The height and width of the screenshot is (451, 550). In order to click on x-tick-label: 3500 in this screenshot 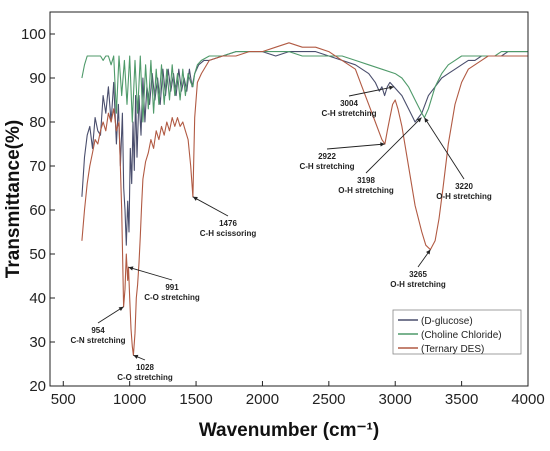, I will do `click(461, 399)`.